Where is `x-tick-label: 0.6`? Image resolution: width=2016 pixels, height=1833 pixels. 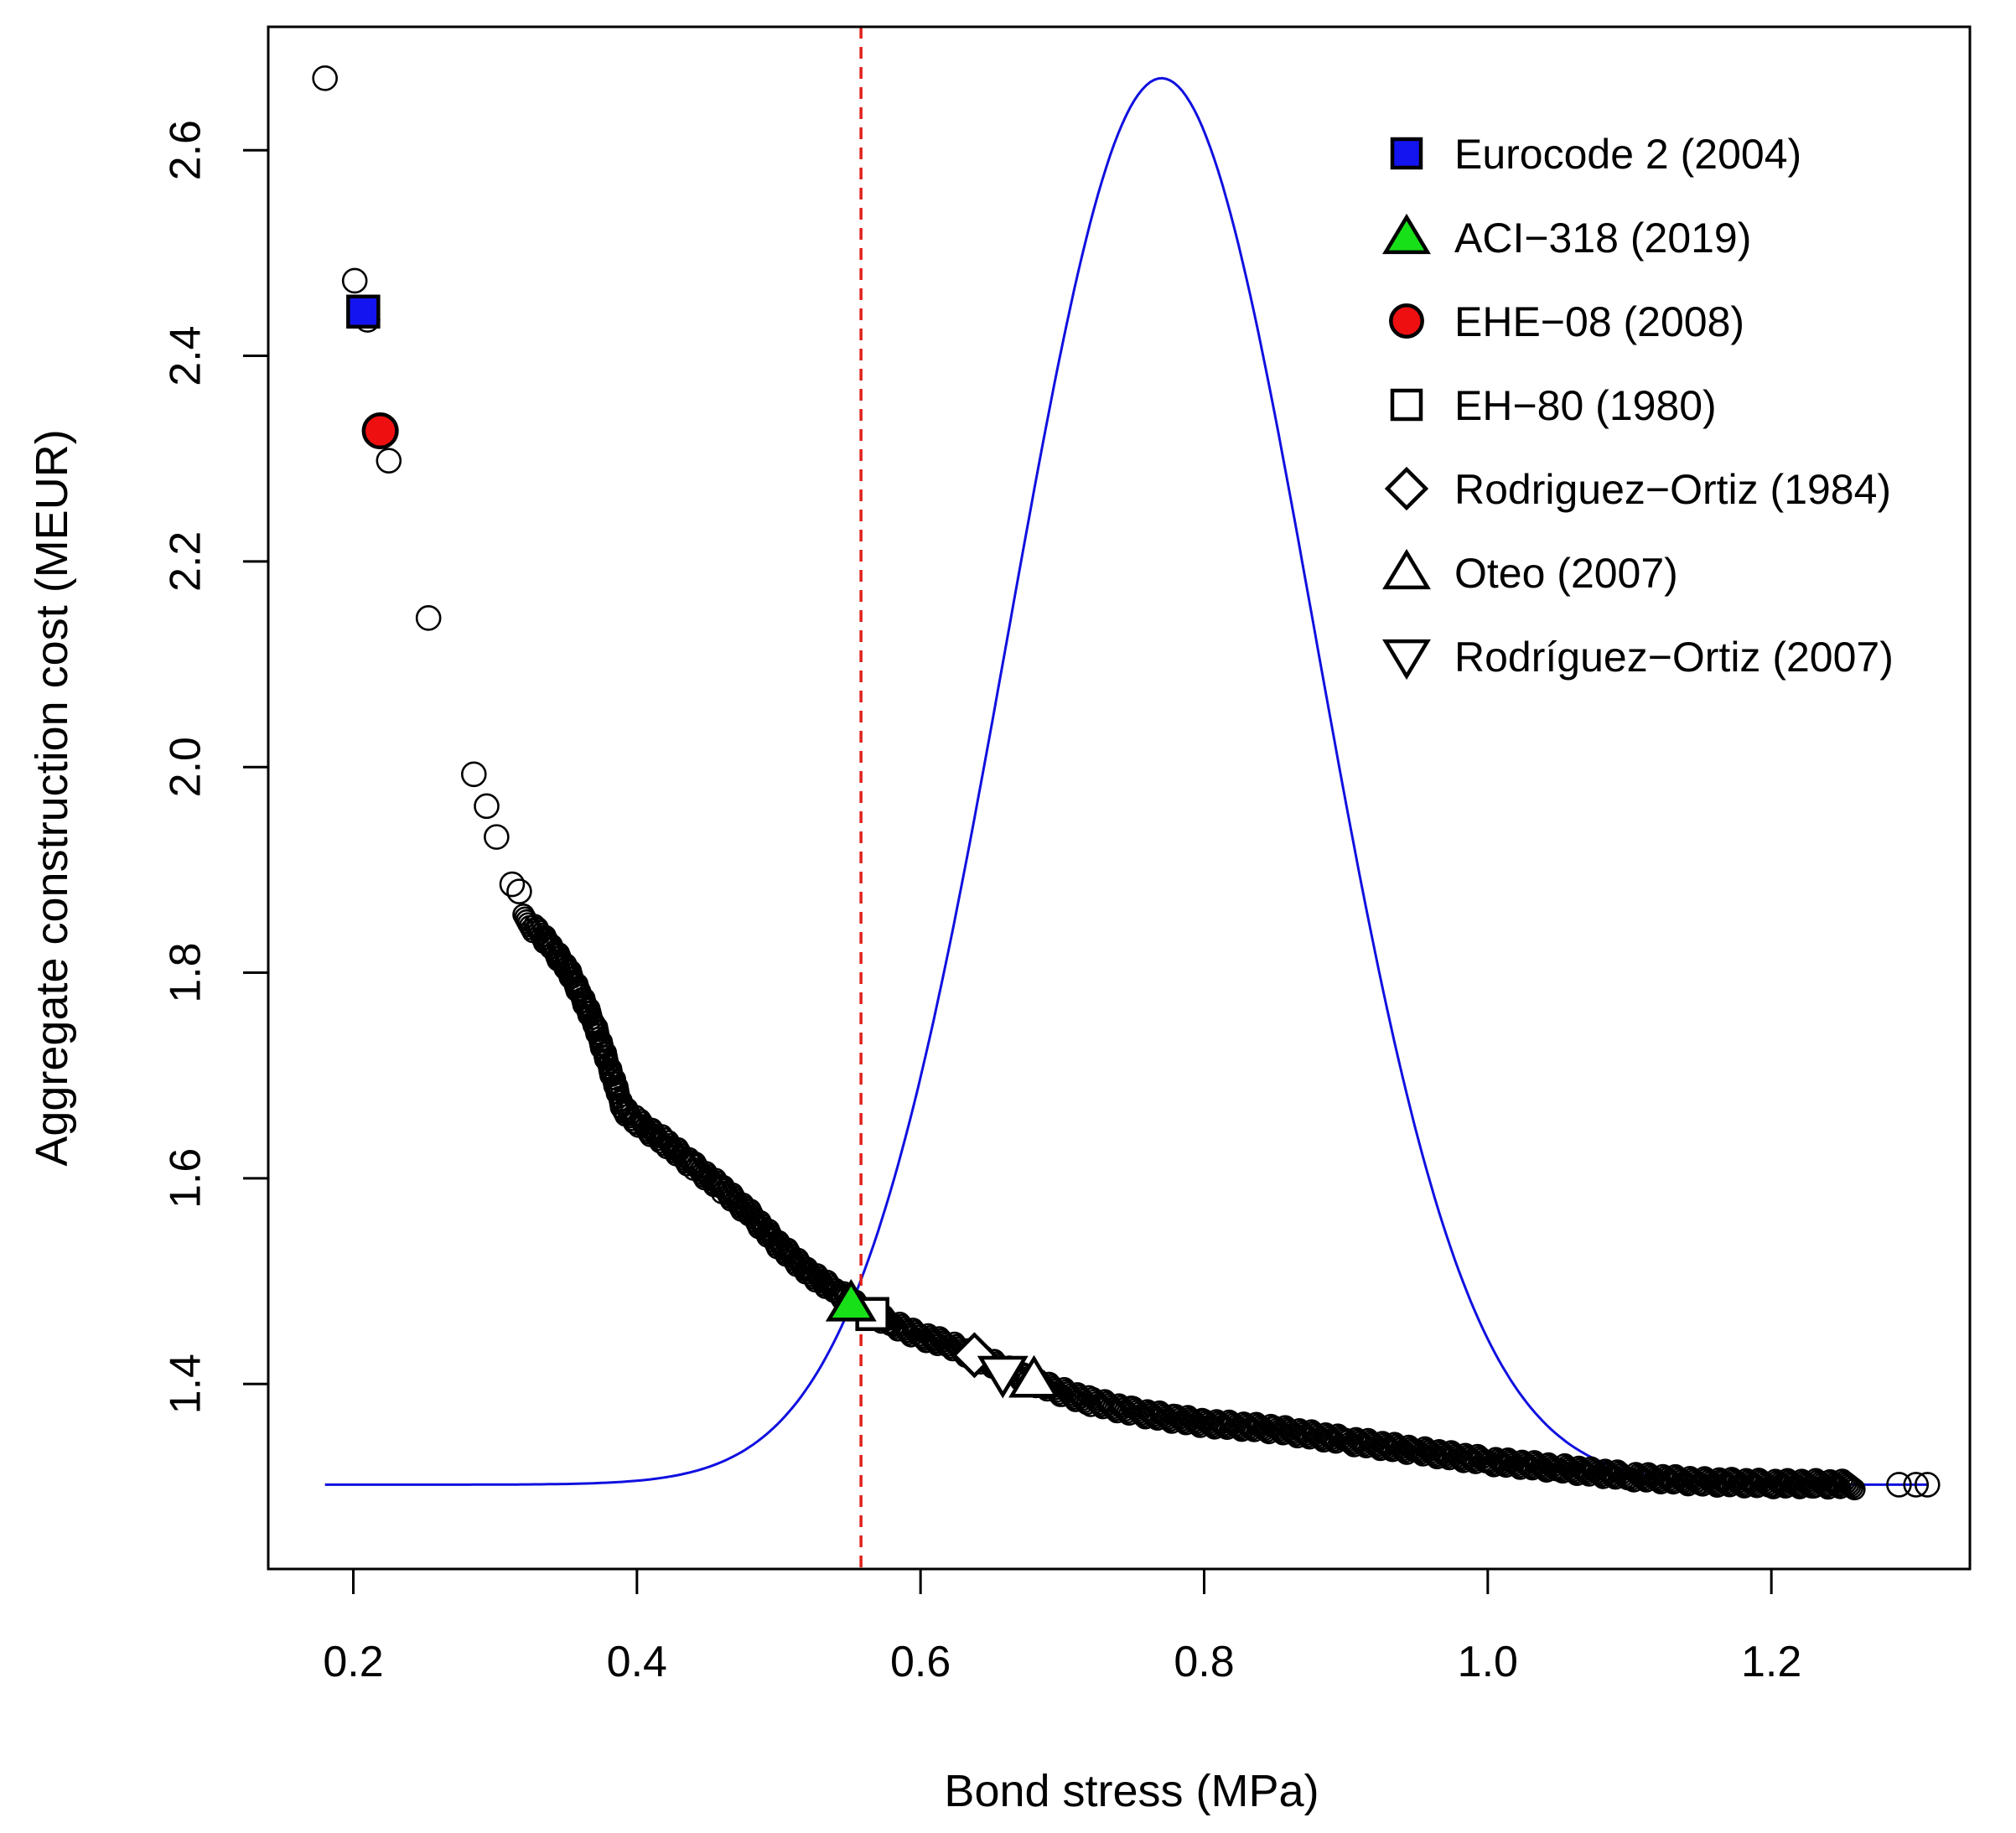 x-tick-label: 0.6 is located at coordinates (921, 1662).